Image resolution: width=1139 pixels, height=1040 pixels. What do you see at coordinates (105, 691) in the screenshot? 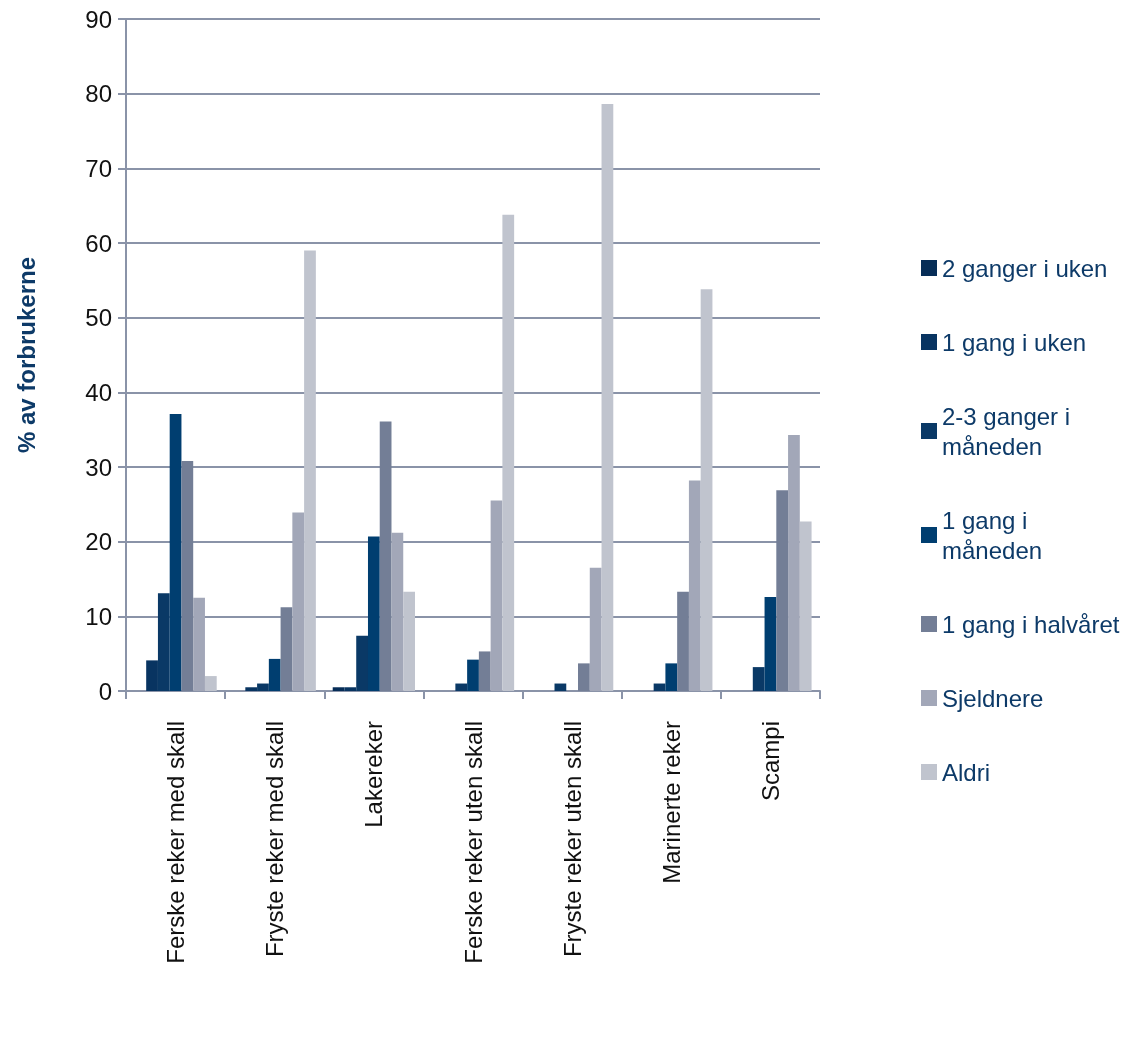
I see `y-tick-label: 0` at bounding box center [105, 691].